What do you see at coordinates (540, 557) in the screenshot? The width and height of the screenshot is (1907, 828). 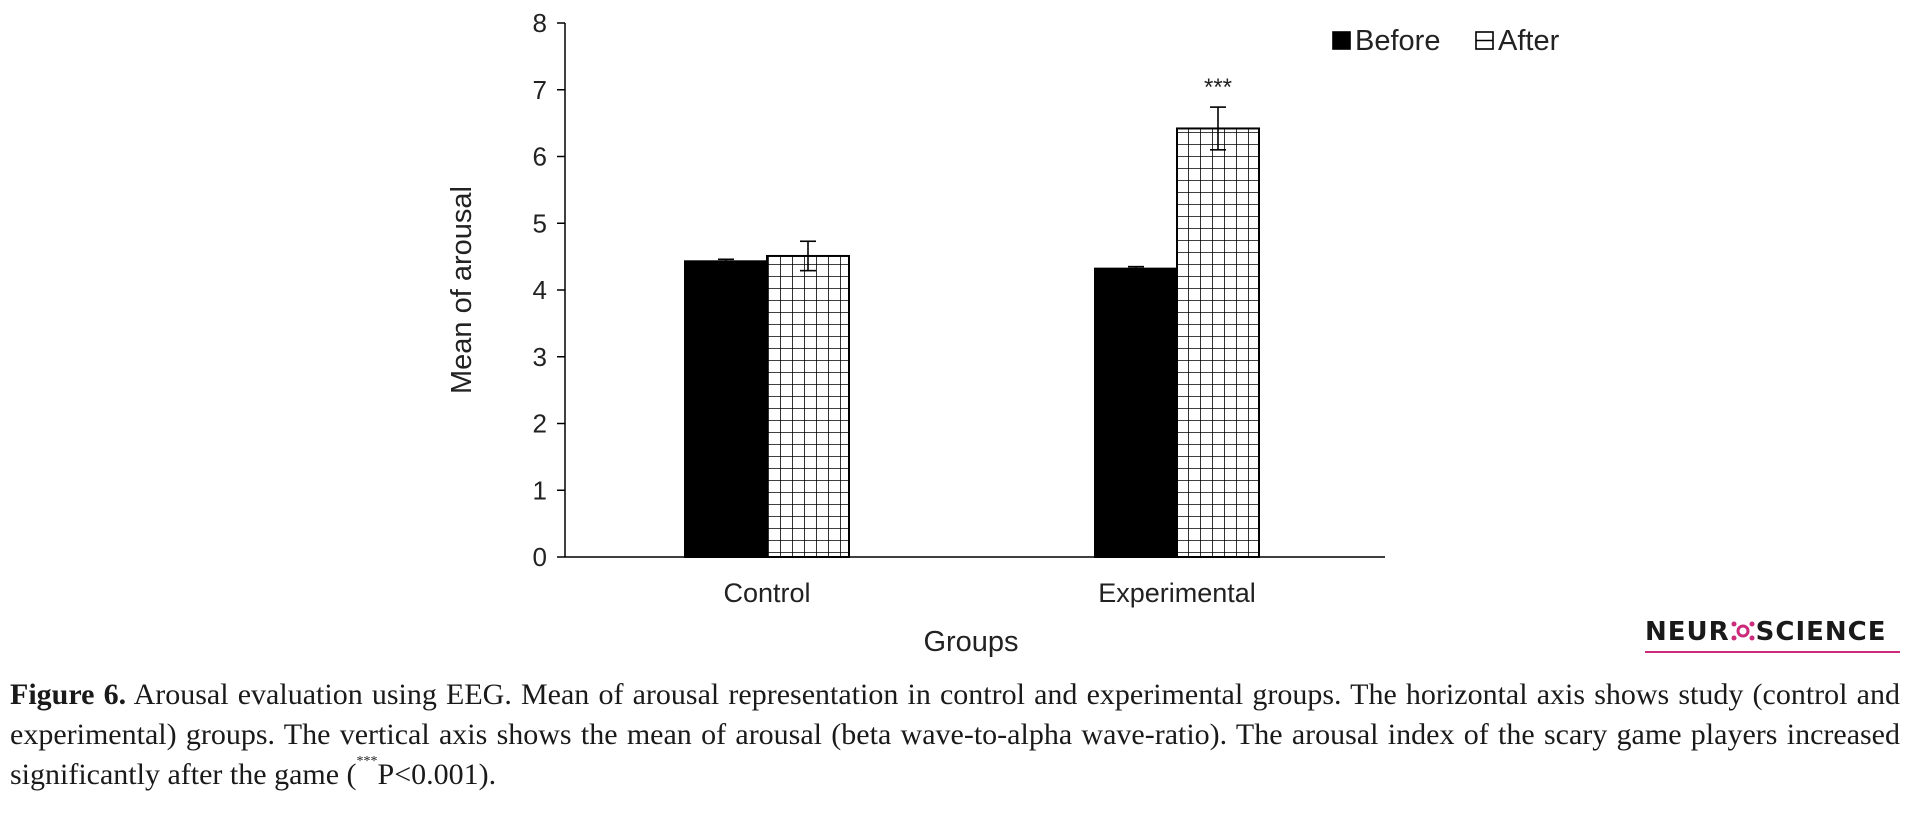 I see `y-tick-label: 0` at bounding box center [540, 557].